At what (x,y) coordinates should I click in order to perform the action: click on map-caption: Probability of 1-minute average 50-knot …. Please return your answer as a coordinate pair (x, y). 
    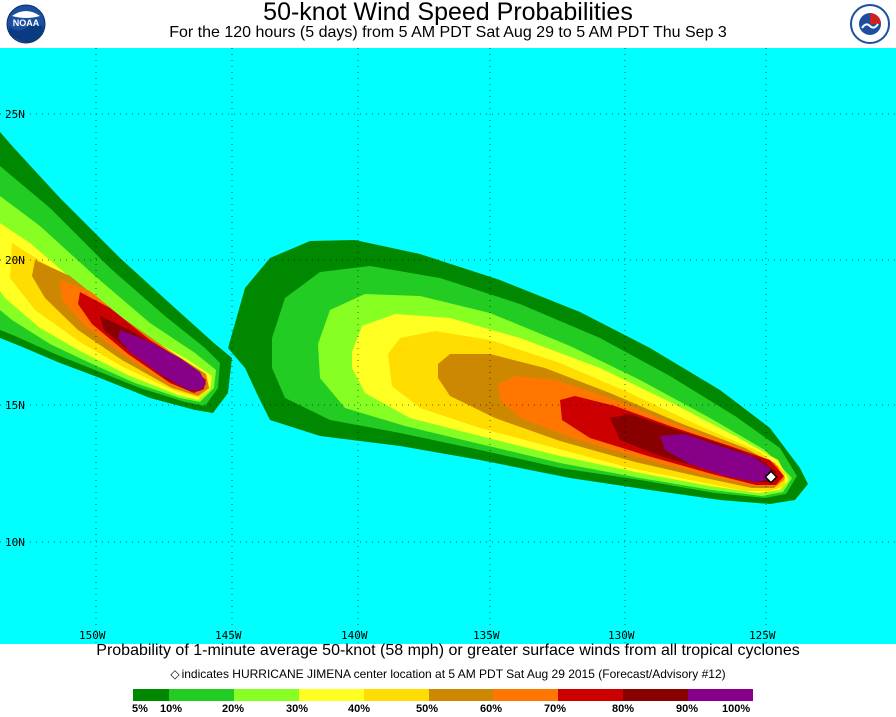
    Looking at the image, I should click on (448, 650).